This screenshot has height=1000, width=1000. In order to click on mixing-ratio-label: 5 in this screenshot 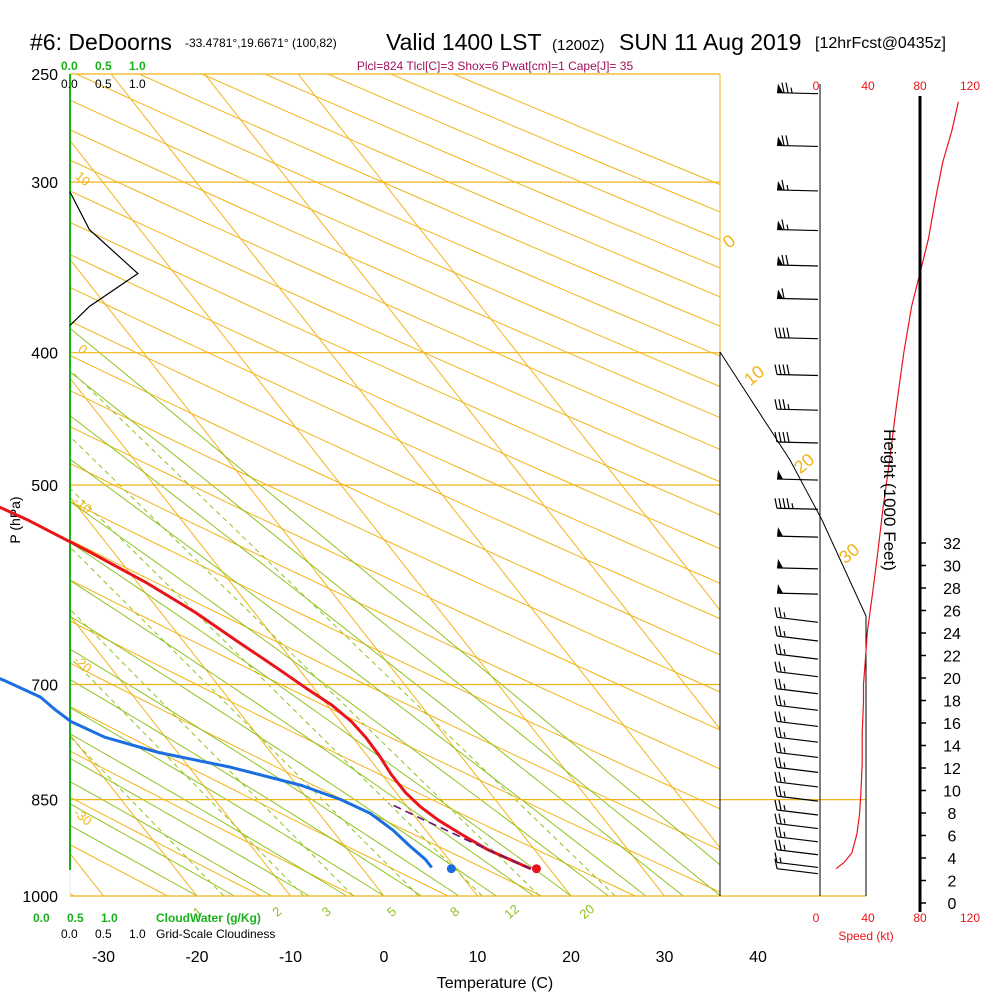, I will do `click(391, 911)`.